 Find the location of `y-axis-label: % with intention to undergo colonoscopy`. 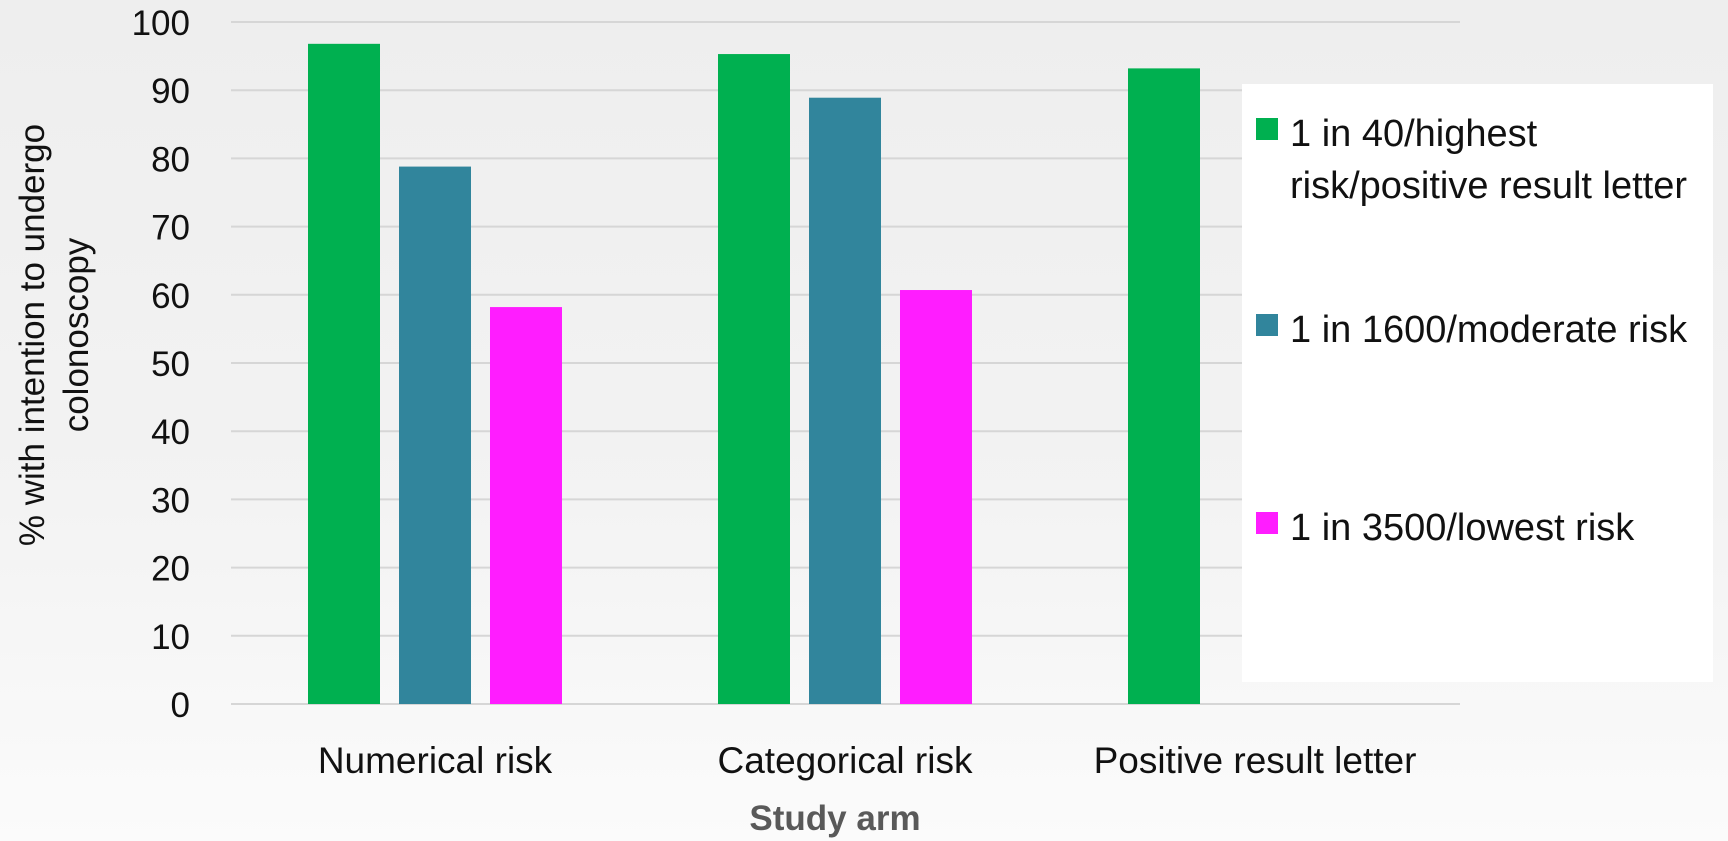

y-axis-label: % with intention to undergo colonoscopy is located at coordinates (54, 335).